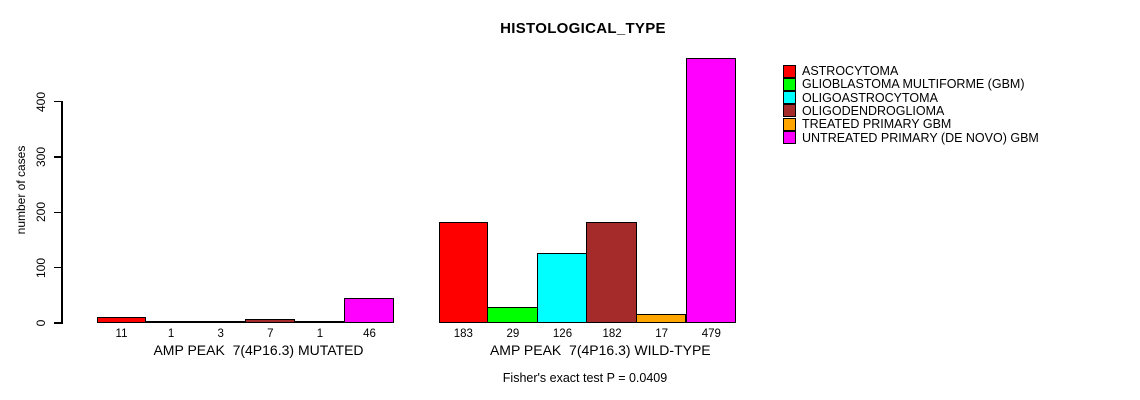 The height and width of the screenshot is (400, 1140). What do you see at coordinates (562, 333) in the screenshot?
I see `bar-value-label: 126` at bounding box center [562, 333].